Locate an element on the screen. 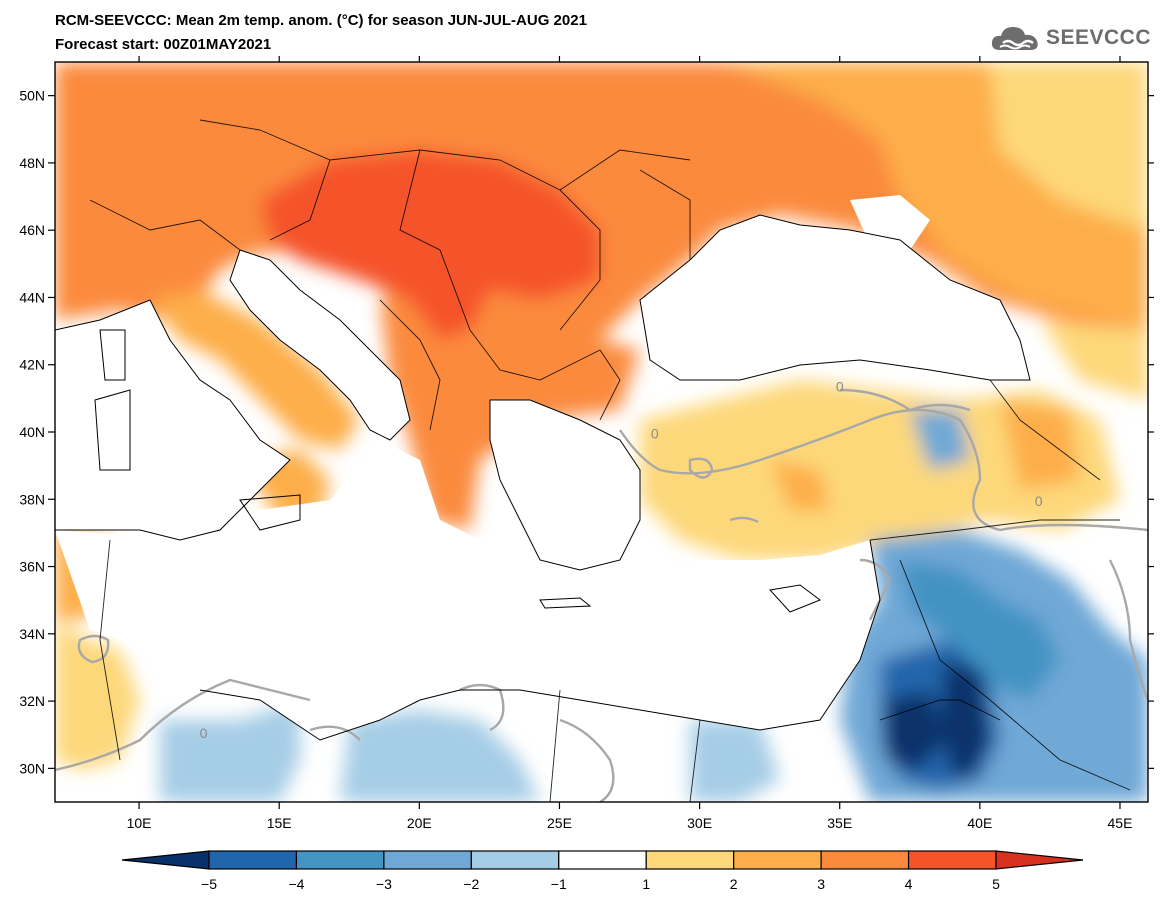 The width and height of the screenshot is (1165, 907). lat-tick-label: 42N is located at coordinates (32, 365).